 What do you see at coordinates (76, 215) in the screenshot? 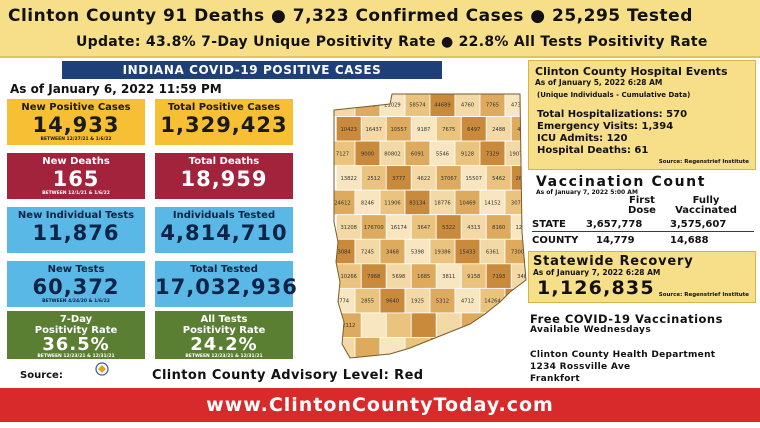
I see `tile-label: New Individual Tests` at bounding box center [76, 215].